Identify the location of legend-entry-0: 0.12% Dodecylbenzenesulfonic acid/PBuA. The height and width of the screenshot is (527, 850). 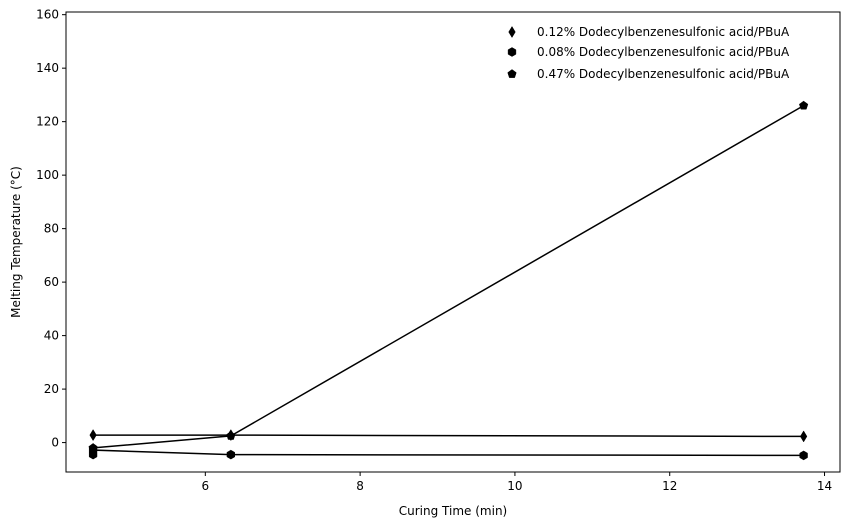
(649, 32).